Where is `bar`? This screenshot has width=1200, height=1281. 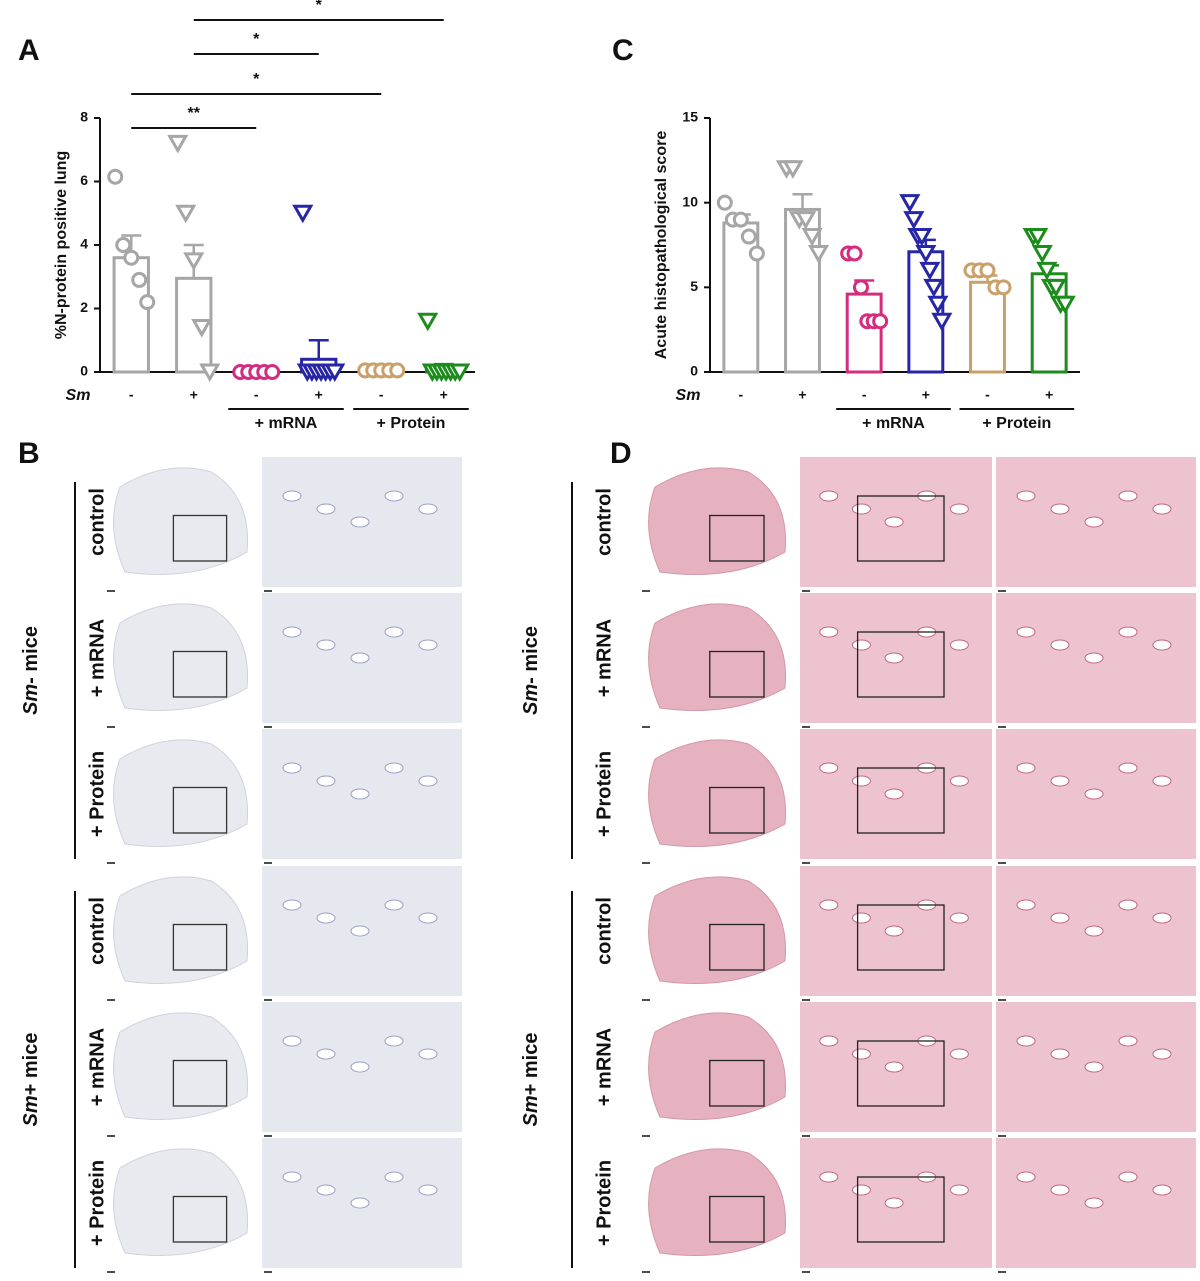 bar is located at coordinates (741, 297).